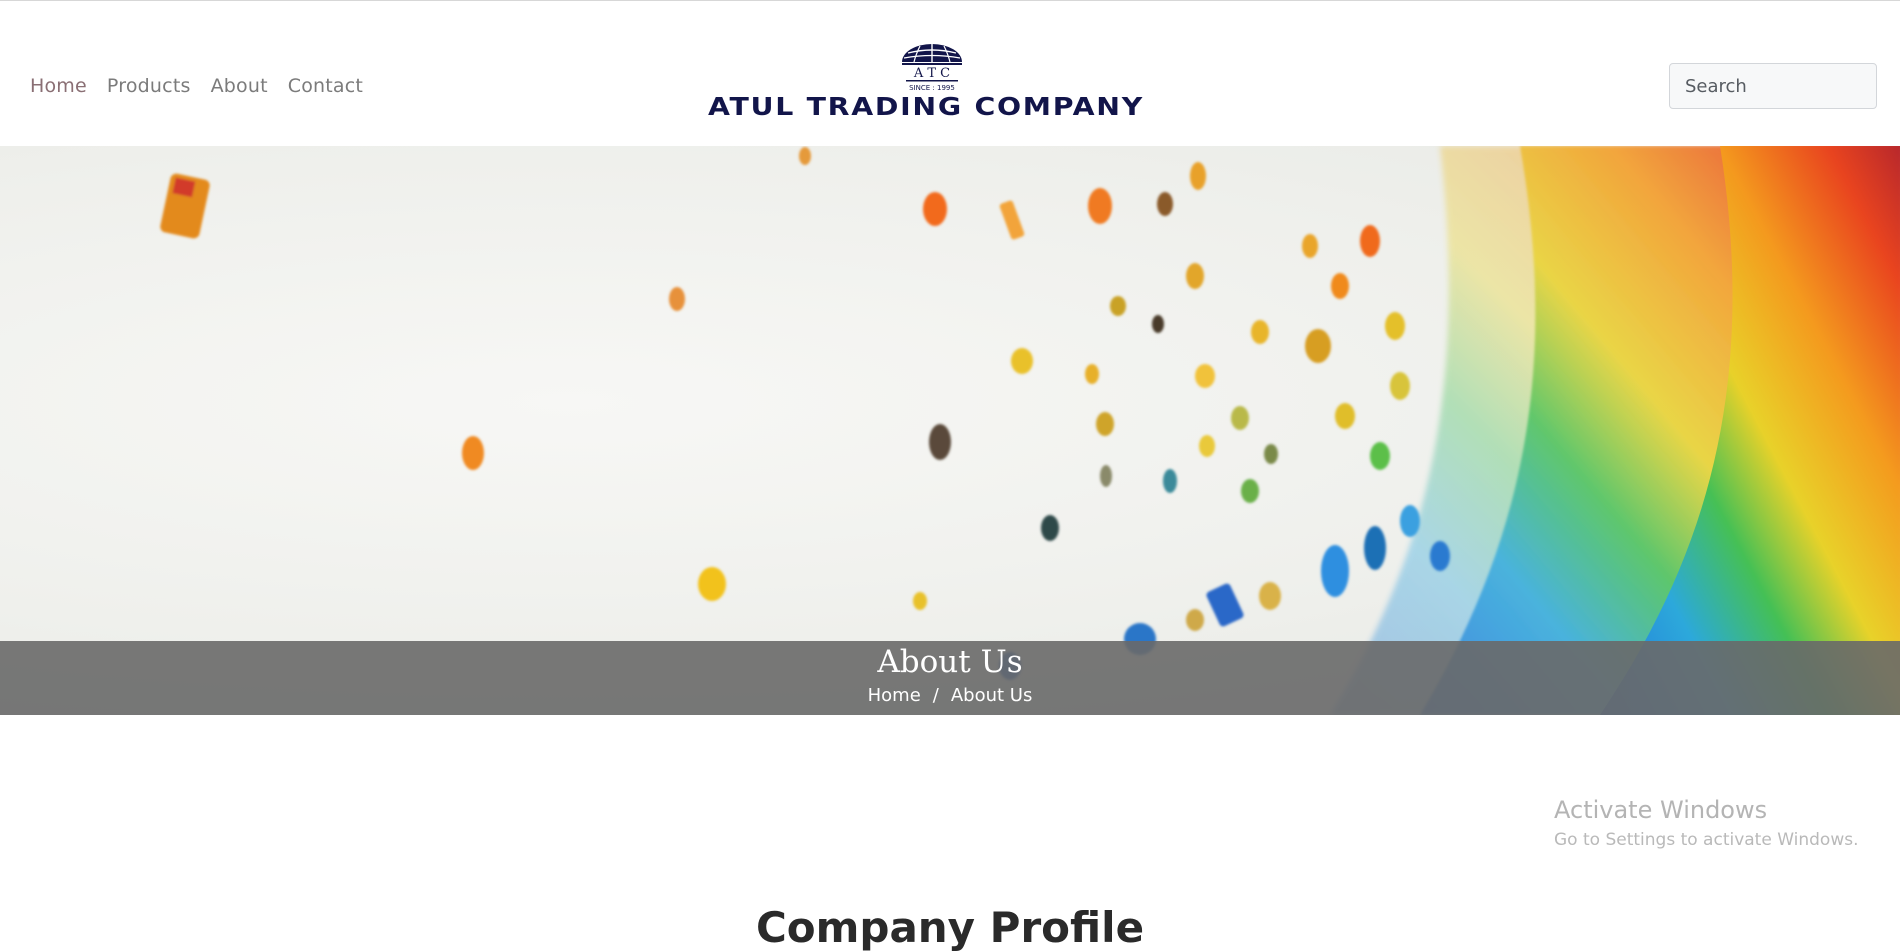 This screenshot has width=1900, height=952. Describe the element at coordinates (1706, 840) in the screenshot. I see `watermark-subtitle: Go to Settings to activate Windows.` at that location.